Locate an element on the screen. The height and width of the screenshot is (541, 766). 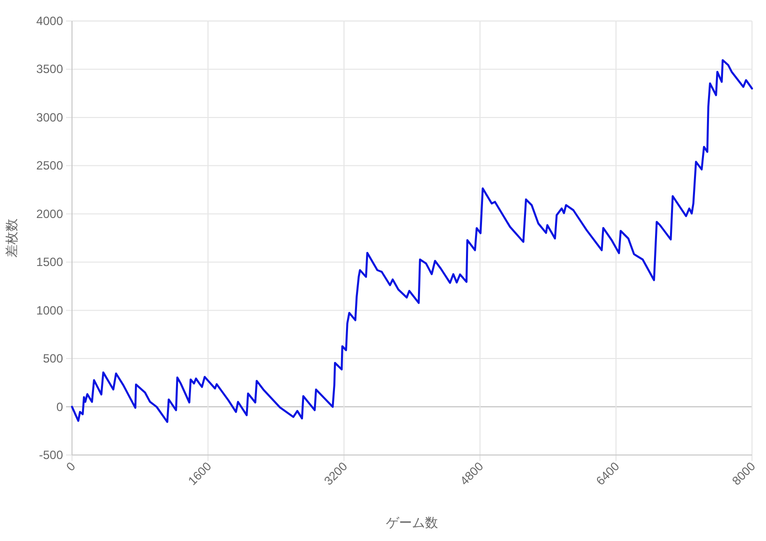
y-tick-label: 0 is located at coordinates (60, 407).